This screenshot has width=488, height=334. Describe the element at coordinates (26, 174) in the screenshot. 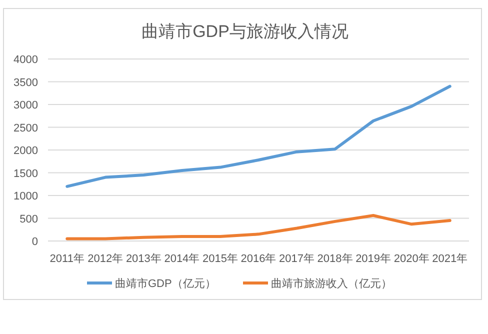

I see `y-tick-label: 1500` at that location.